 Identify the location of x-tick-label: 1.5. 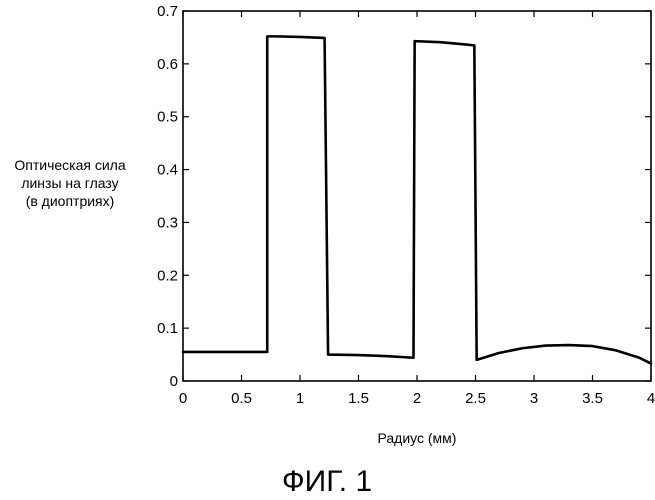
(358, 398).